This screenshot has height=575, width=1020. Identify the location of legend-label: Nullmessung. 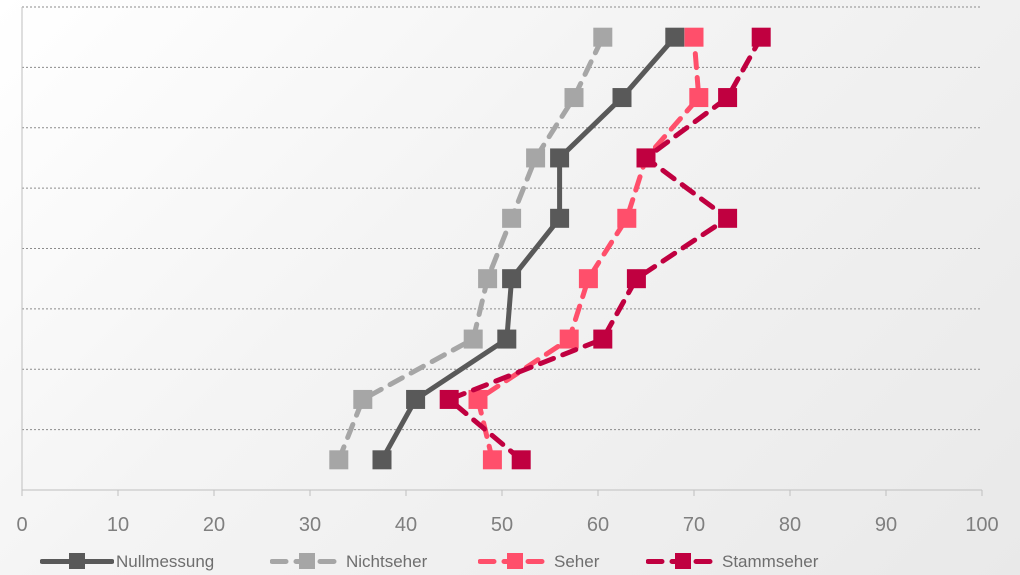
(165, 561).